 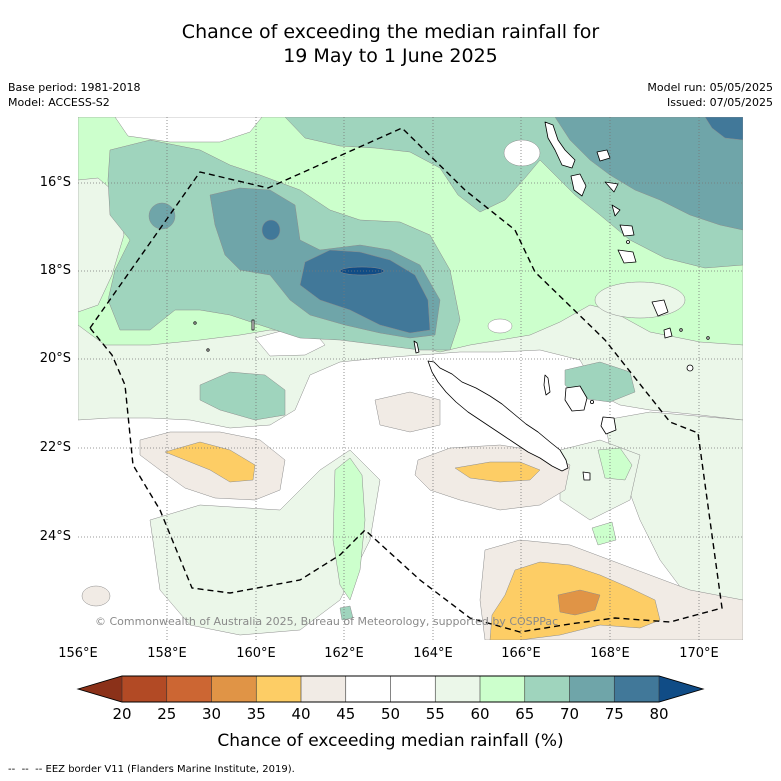 What do you see at coordinates (660, 308) in the screenshot?
I see `tanna-island` at bounding box center [660, 308].